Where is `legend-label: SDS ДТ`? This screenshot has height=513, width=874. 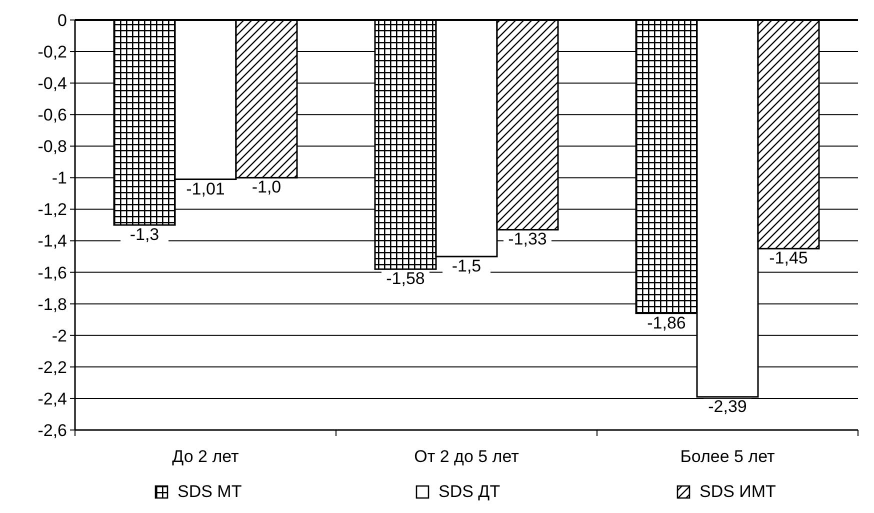 legend-label: SDS ДТ is located at coordinates (469, 491).